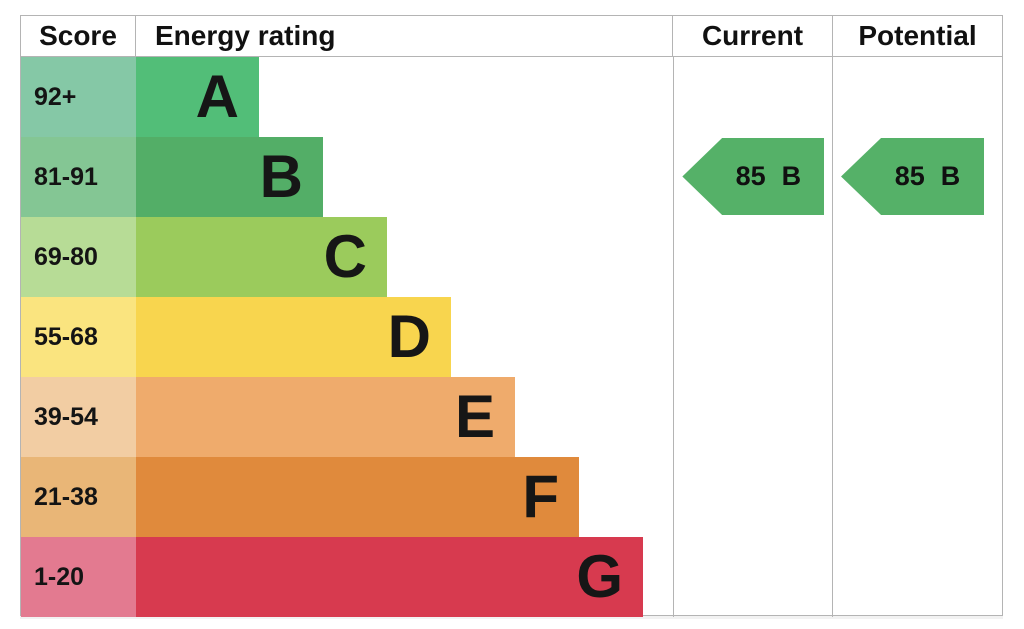 The image size is (1024, 629). I want to click on band-f-letter: F, so click(540, 496).